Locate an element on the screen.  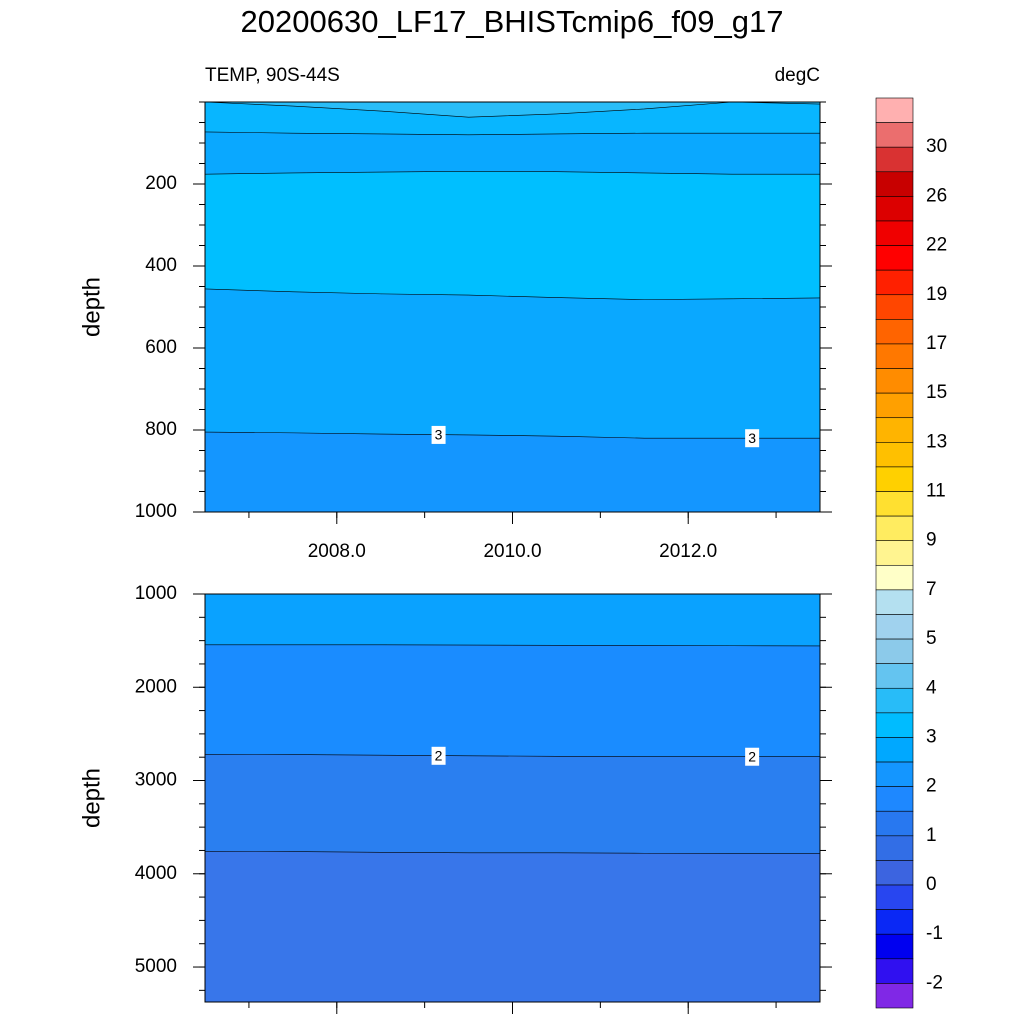
y-tick-label: 800 is located at coordinates (161, 429).